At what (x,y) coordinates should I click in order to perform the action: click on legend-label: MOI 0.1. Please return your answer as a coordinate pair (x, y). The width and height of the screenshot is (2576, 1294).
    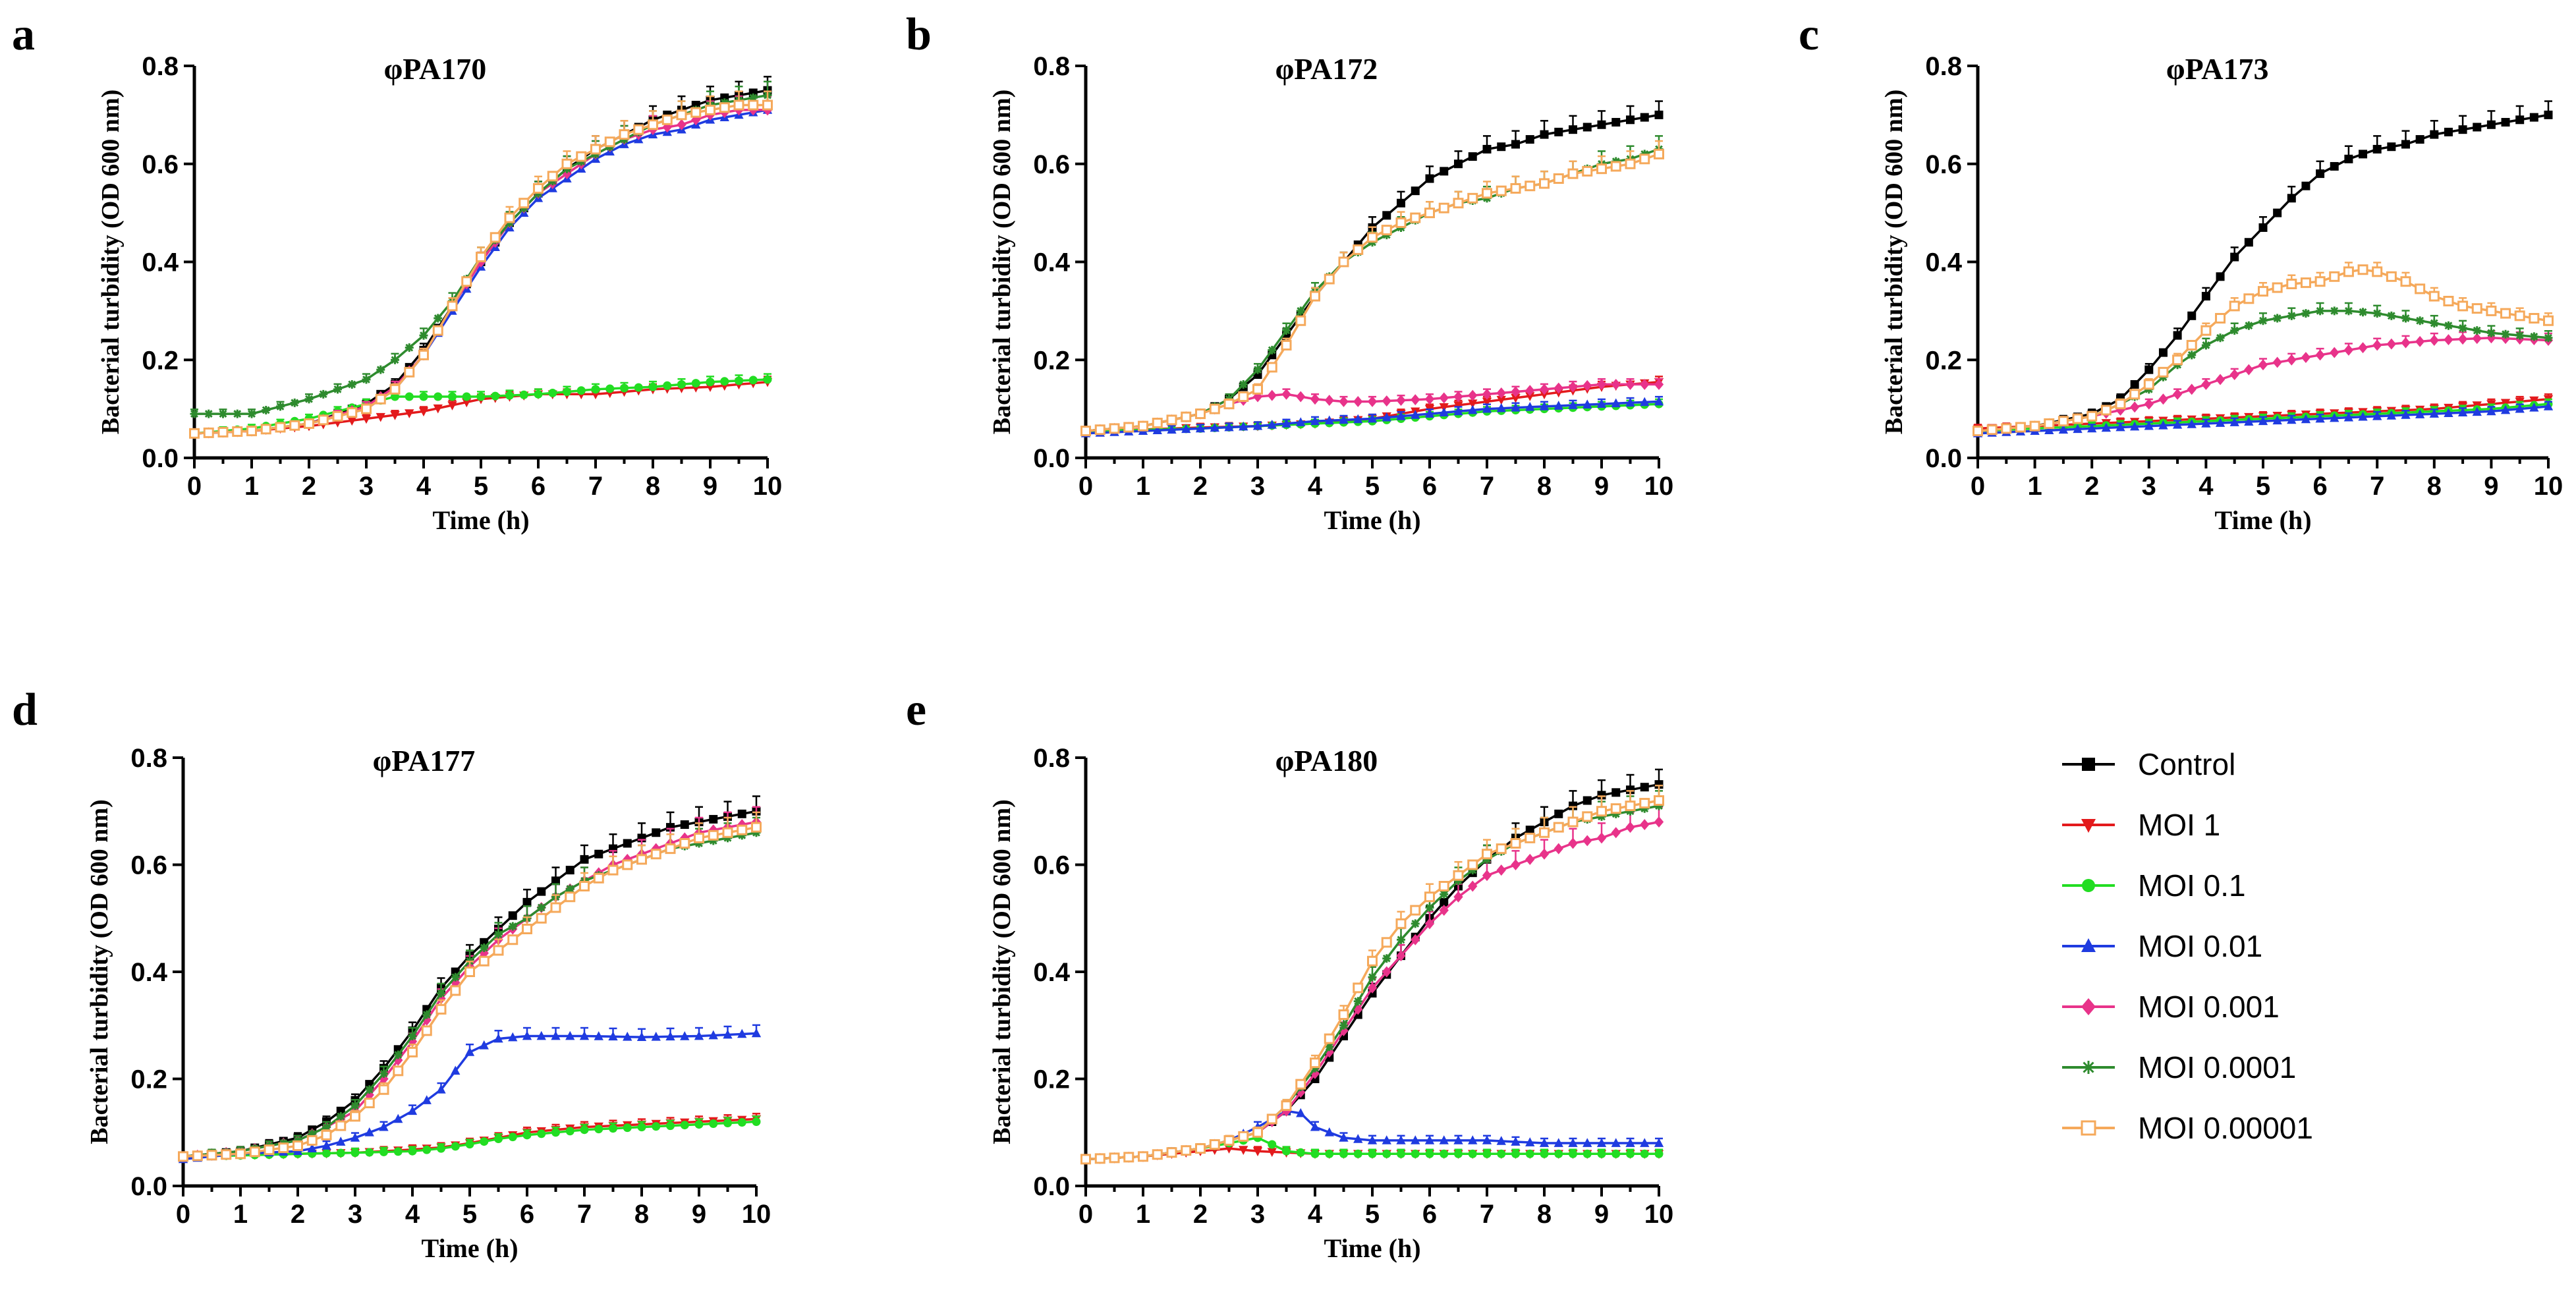
    Looking at the image, I should click on (2192, 885).